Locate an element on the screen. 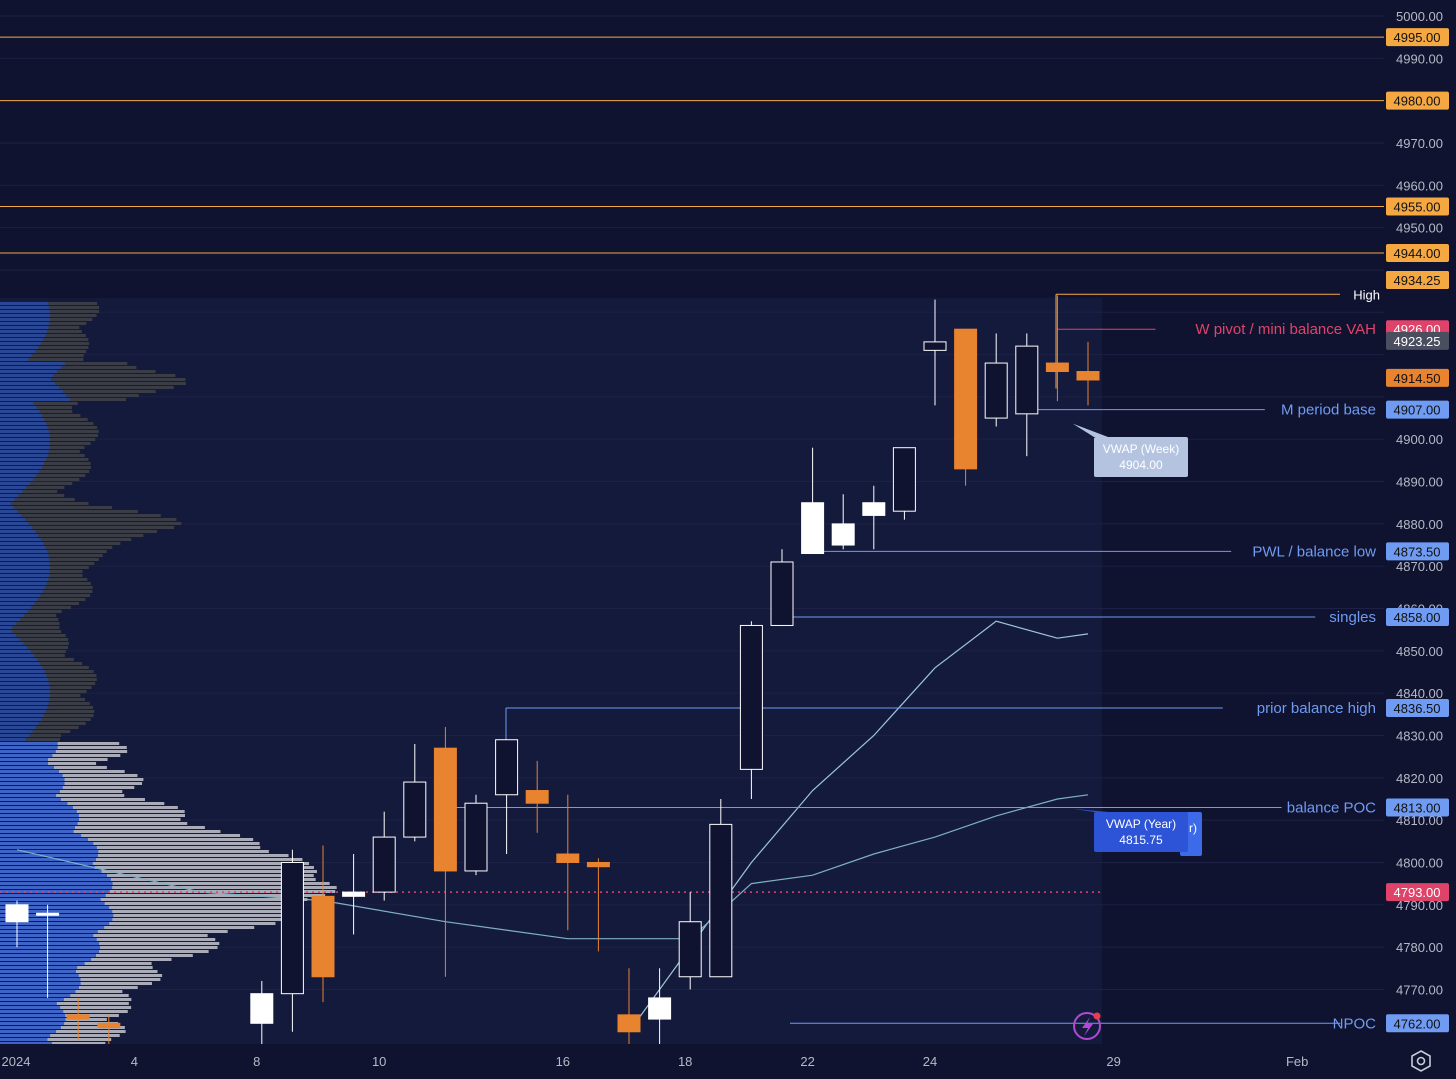  price-tag-label: 4934.25 is located at coordinates (1417, 280).